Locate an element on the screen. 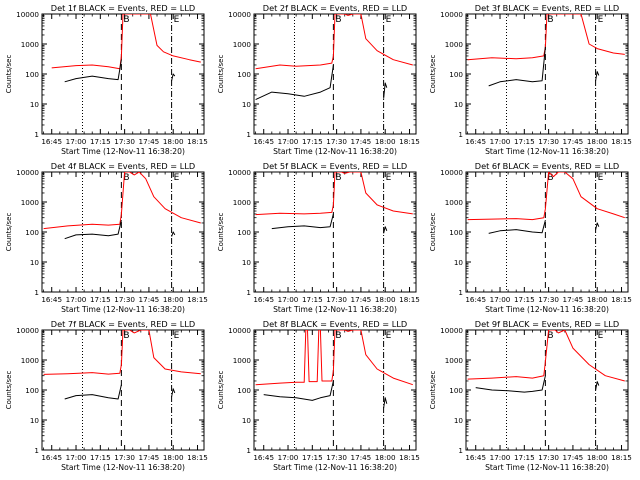 Image resolution: width=640 pixels, height=480 pixels. panel-title: Det 7f BLACK = Events, RED = LLD is located at coordinates (123, 324).